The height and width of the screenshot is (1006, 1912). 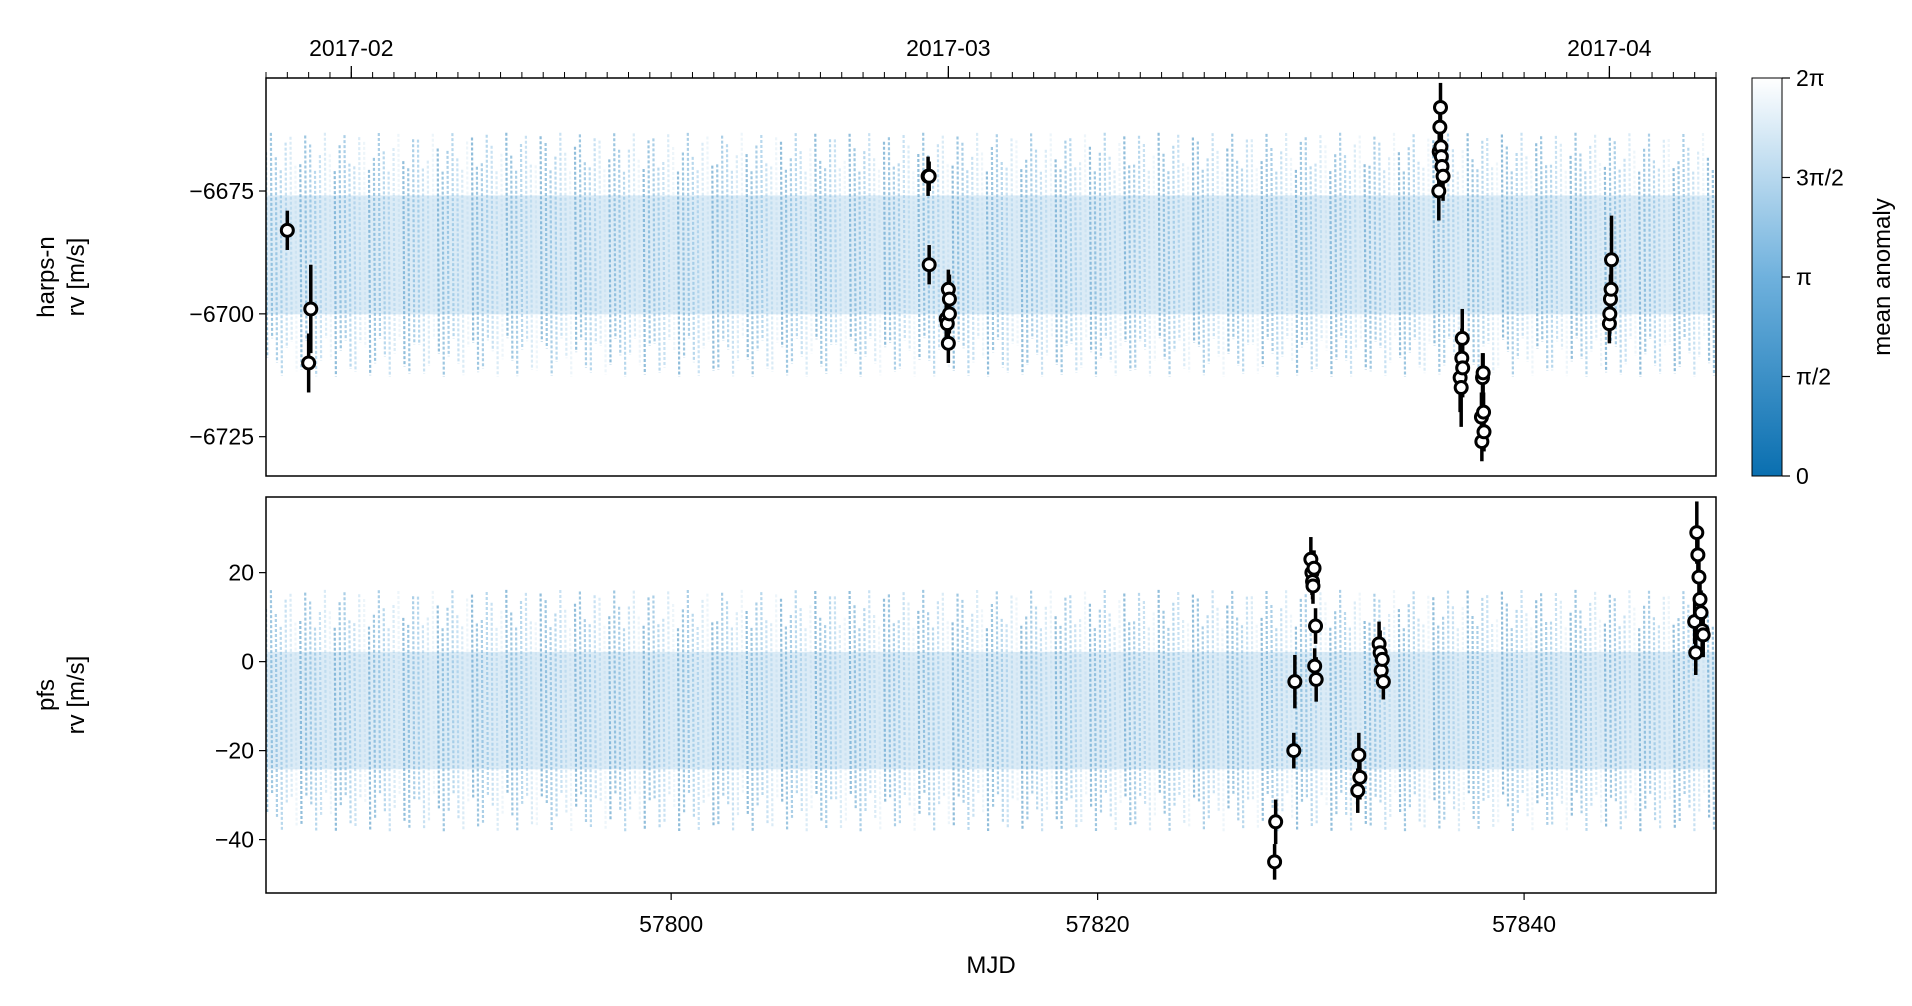 I want to click on y-tick-label: −6725, so click(x=221, y=437).